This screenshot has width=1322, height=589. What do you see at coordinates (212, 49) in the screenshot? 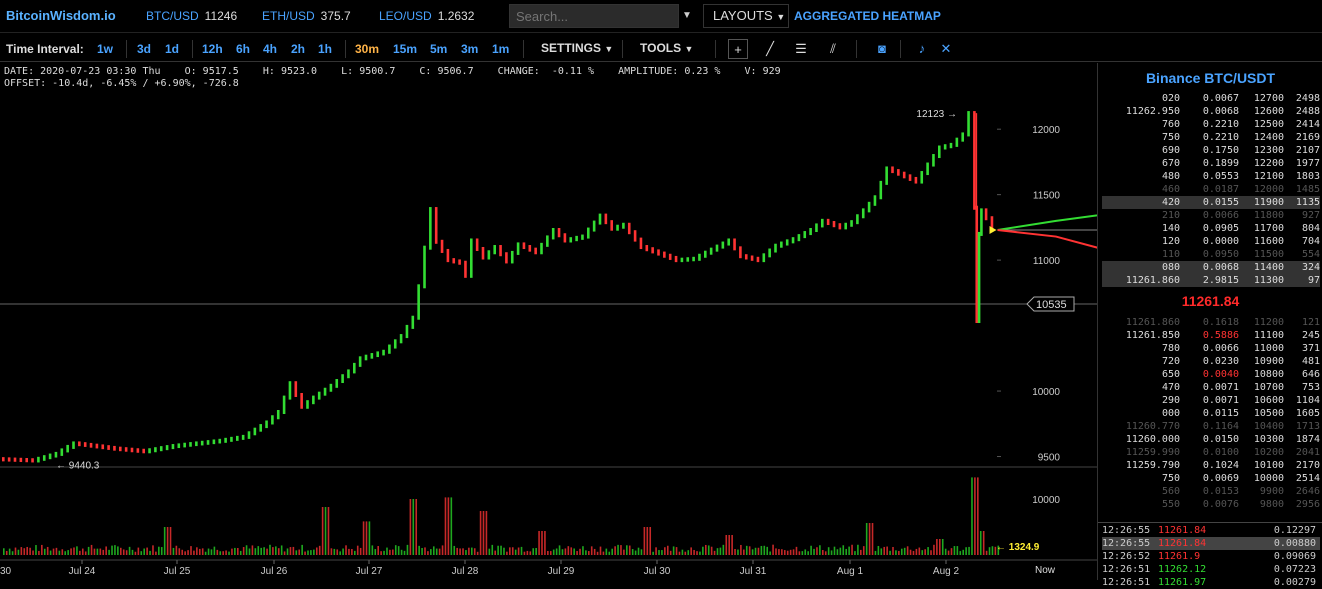
I see `interval-12h: 12h` at bounding box center [212, 49].